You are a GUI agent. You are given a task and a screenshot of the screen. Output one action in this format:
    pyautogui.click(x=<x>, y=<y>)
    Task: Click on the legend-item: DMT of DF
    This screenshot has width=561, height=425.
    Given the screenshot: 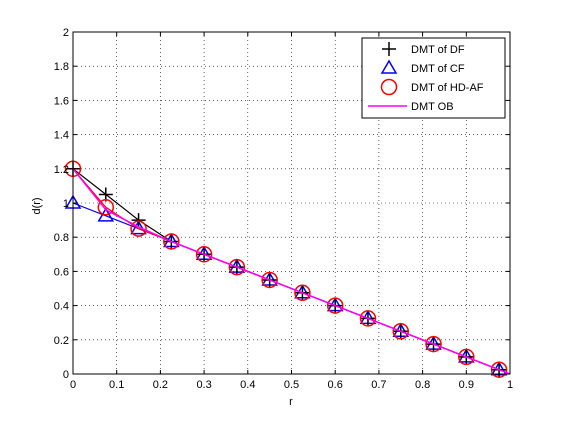 What is the action you would take?
    pyautogui.click(x=423, y=49)
    